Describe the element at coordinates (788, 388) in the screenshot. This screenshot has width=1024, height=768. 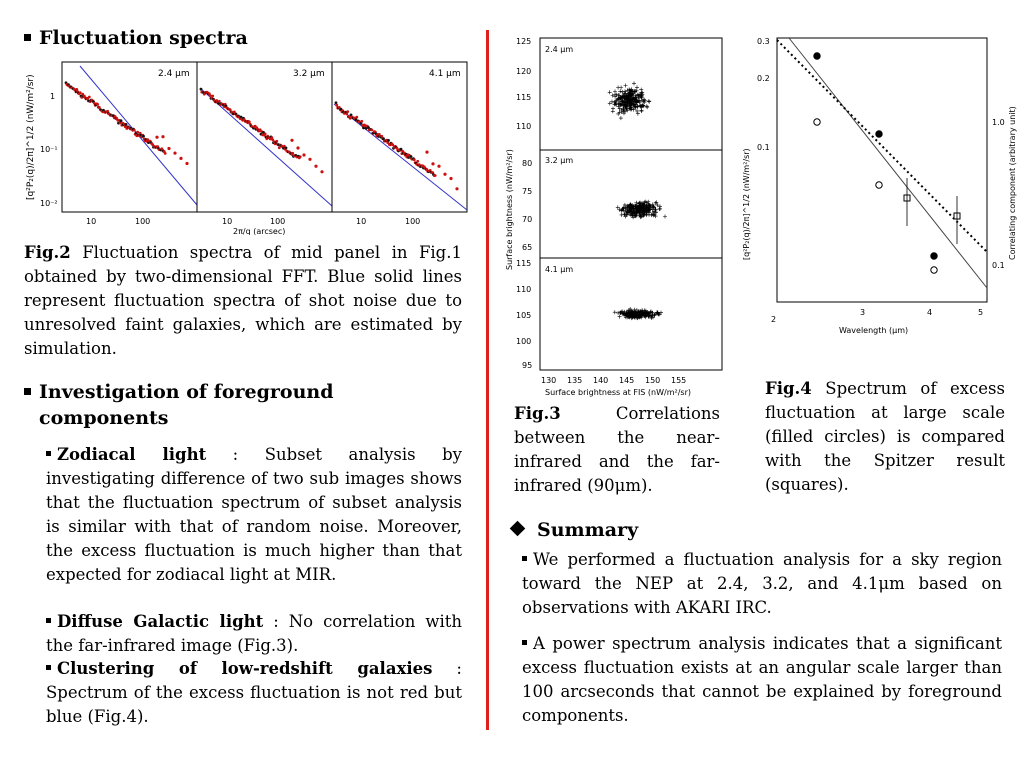
I see `fig4-caption-label: Fig.4` at that location.